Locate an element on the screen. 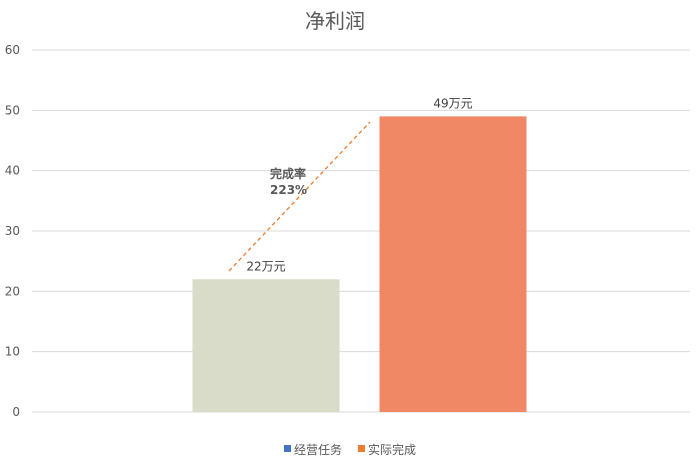 Image resolution: width=700 pixels, height=467 pixels. completion-annotation: 完成率 223% is located at coordinates (299, 196).